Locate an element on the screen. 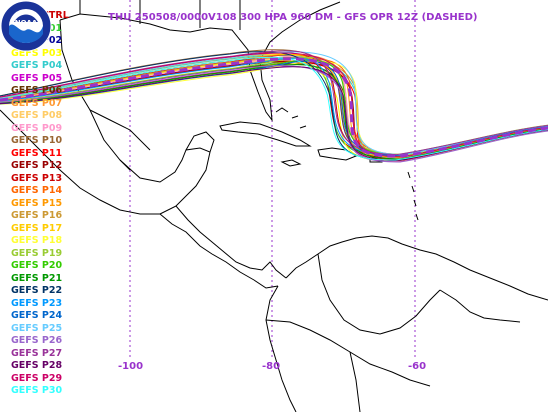 This screenshot has width=548, height=412. border-guianas is located at coordinates (480, 306).